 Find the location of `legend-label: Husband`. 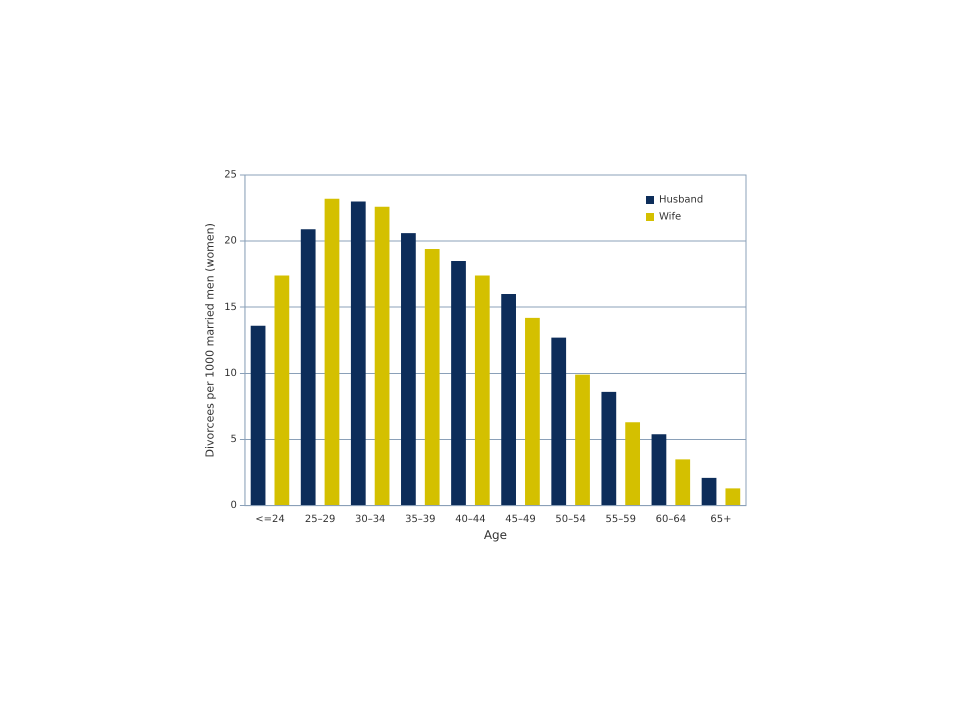

legend-label: Husband is located at coordinates (681, 200).